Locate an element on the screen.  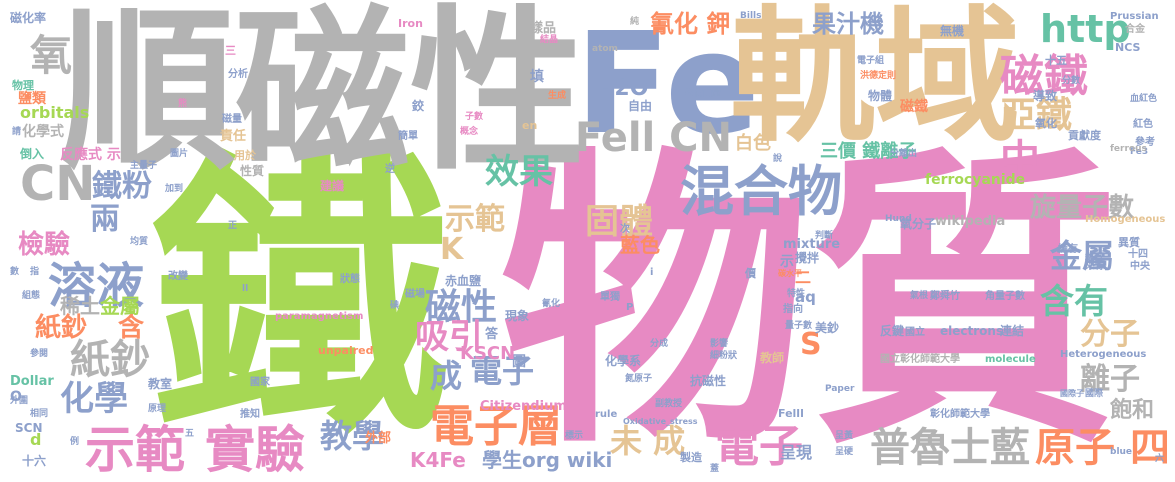
word-dollar: Dollar is located at coordinates (32, 381).